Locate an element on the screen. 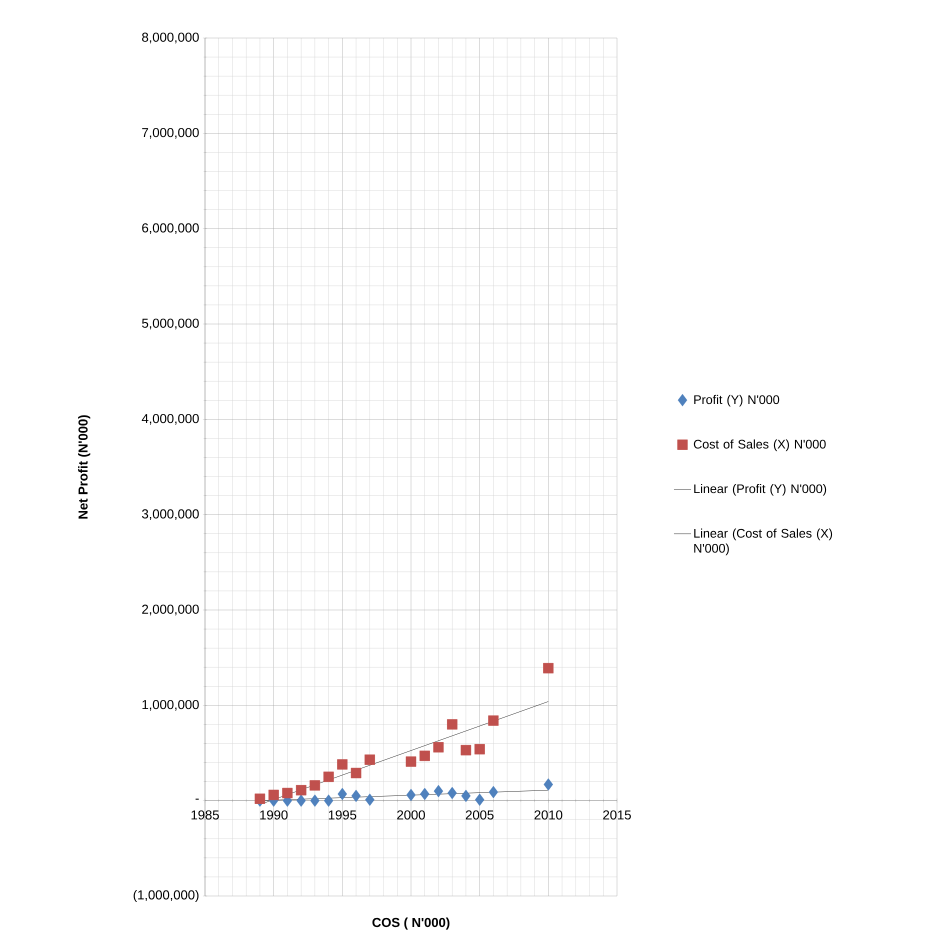 The height and width of the screenshot is (946, 947). x-axis-title: COS ( N'000) is located at coordinates (411, 924).